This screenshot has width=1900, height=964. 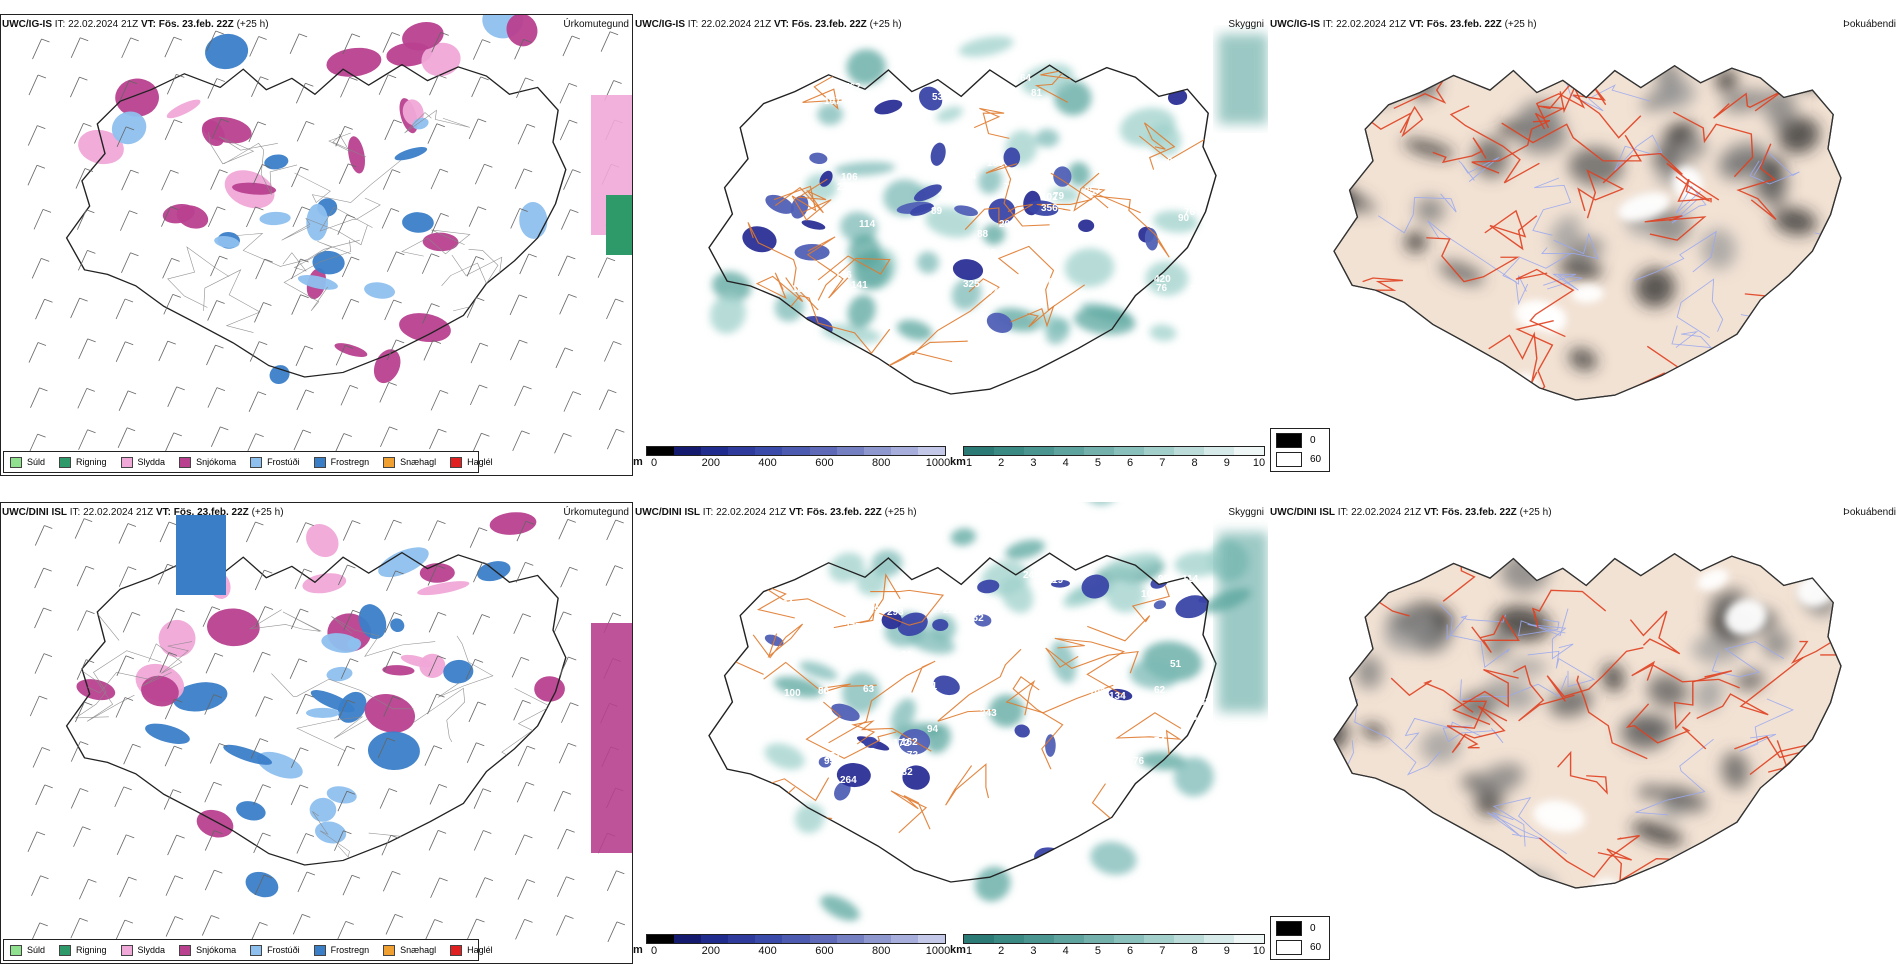 What do you see at coordinates (1289, 459) in the screenshot?
I see `fog-swatch` at bounding box center [1289, 459].